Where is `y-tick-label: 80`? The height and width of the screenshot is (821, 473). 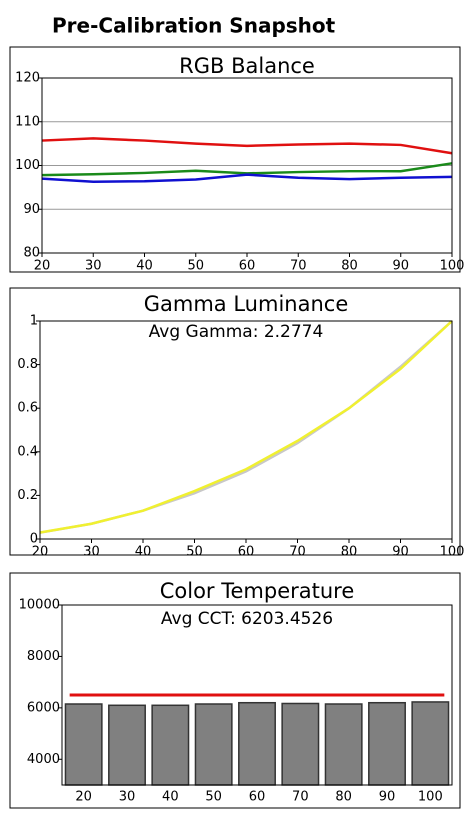
y-tick-label: 80 is located at coordinates (31, 253).